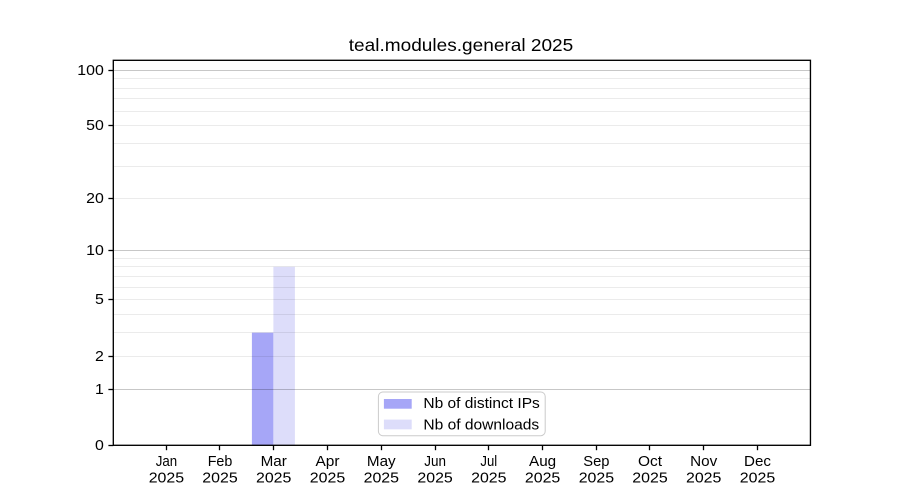 The image size is (900, 500). I want to click on svg-text: 50, so click(95, 126).